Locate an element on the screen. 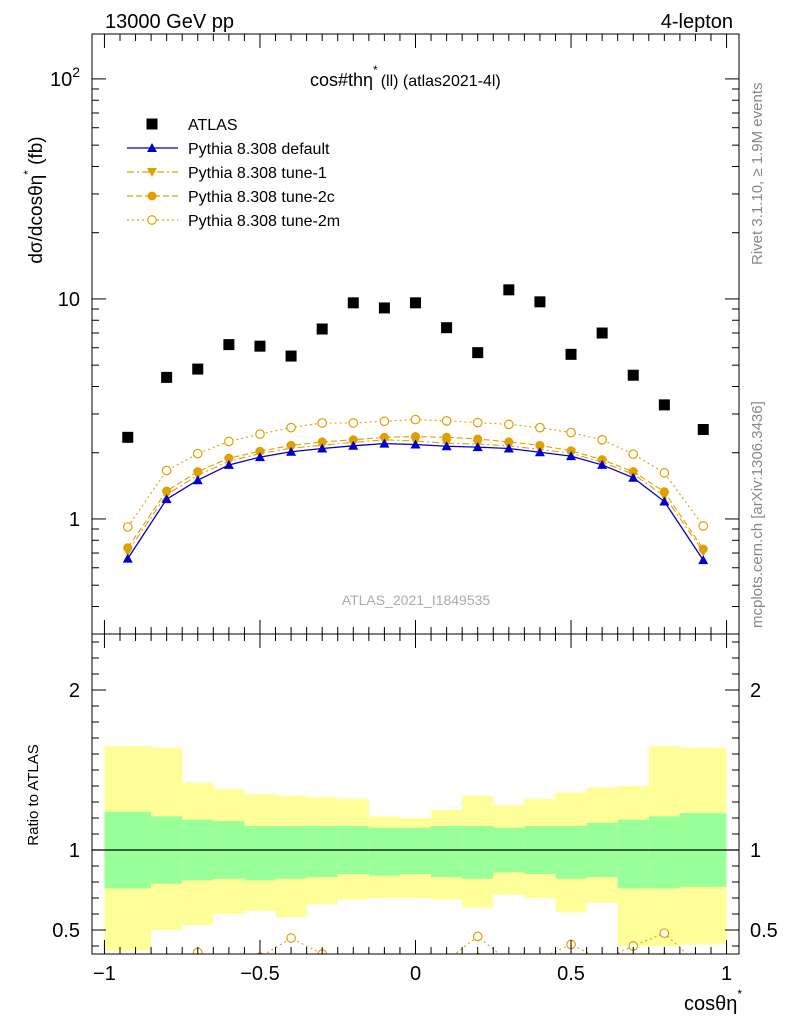 The image size is (786, 1024). mcplots-label: mcplots.cern.ch [arXiv:1306.3436] is located at coordinates (757, 514).